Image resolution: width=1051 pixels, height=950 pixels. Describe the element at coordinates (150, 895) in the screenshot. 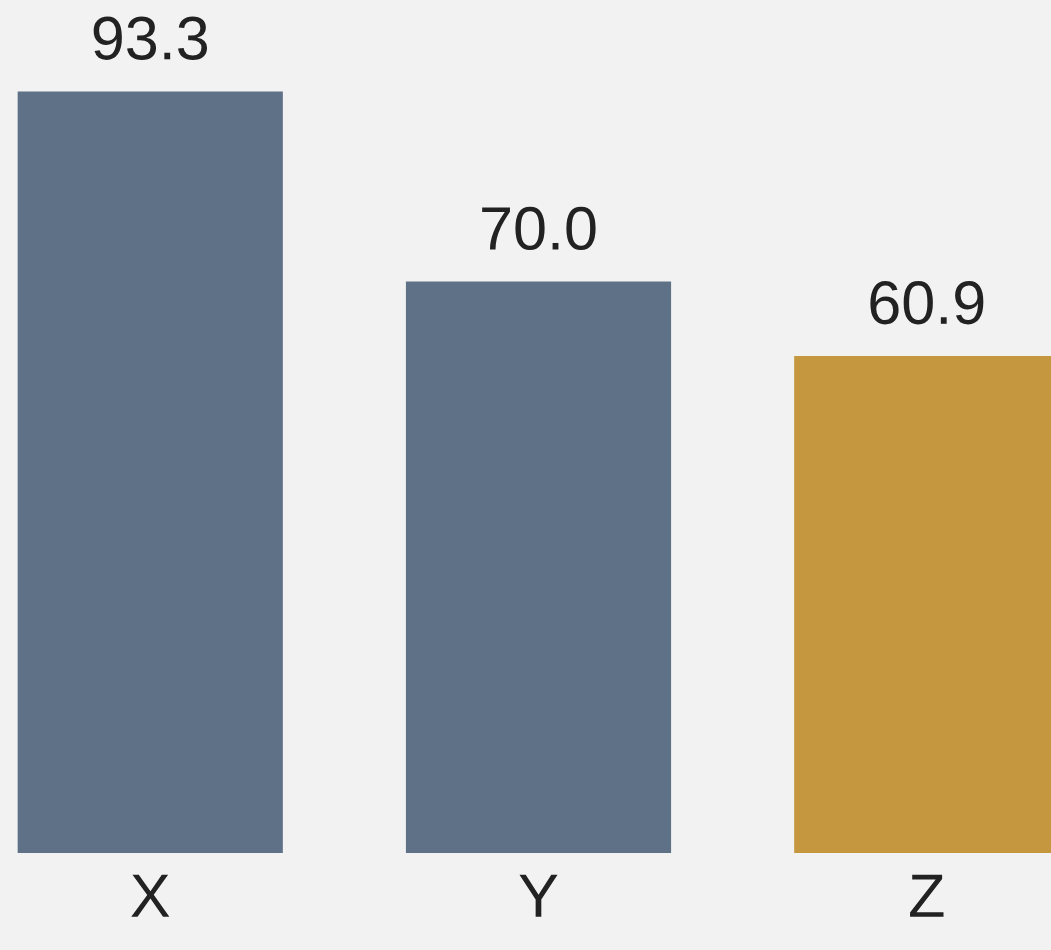

I see `x-tick-label: X` at that location.